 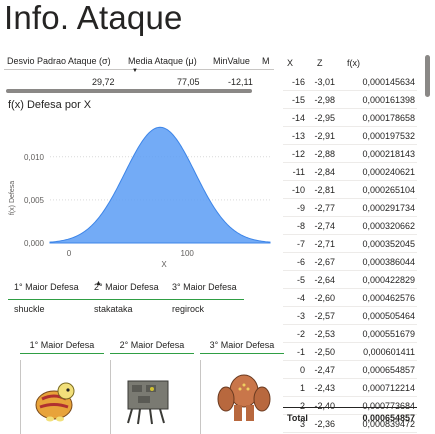 What do you see at coordinates (350, 388) in the screenshot?
I see `table-row: 1 -2,43 0,000712214` at bounding box center [350, 388].